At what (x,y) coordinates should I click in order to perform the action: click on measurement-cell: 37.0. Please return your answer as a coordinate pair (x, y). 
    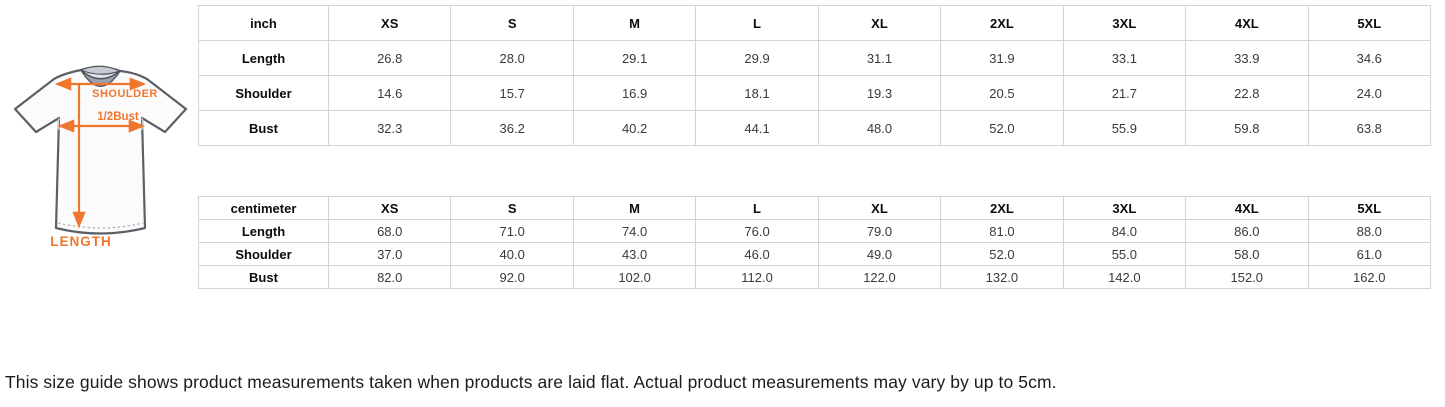
    Looking at the image, I should click on (389, 254).